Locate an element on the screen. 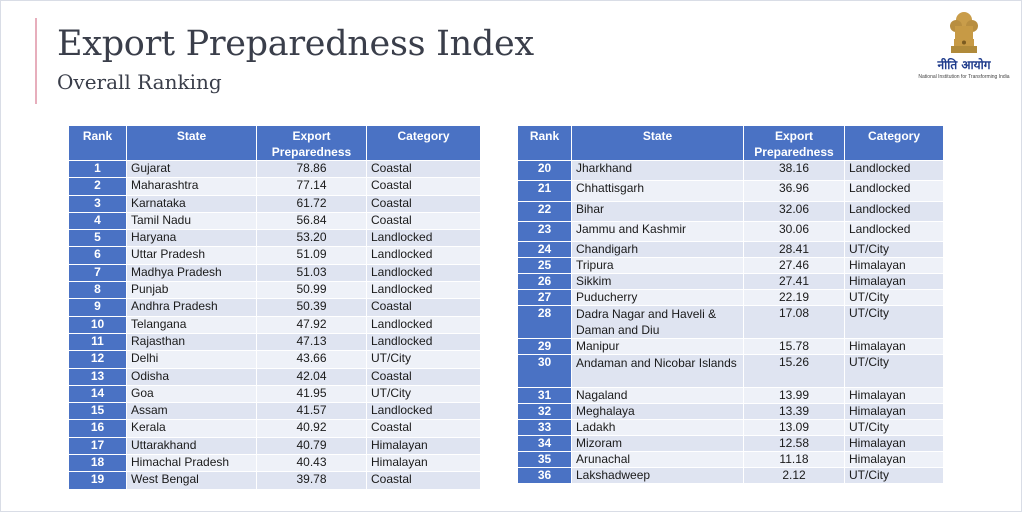 The image size is (1024, 514). rank-cell: 27 is located at coordinates (544, 297).